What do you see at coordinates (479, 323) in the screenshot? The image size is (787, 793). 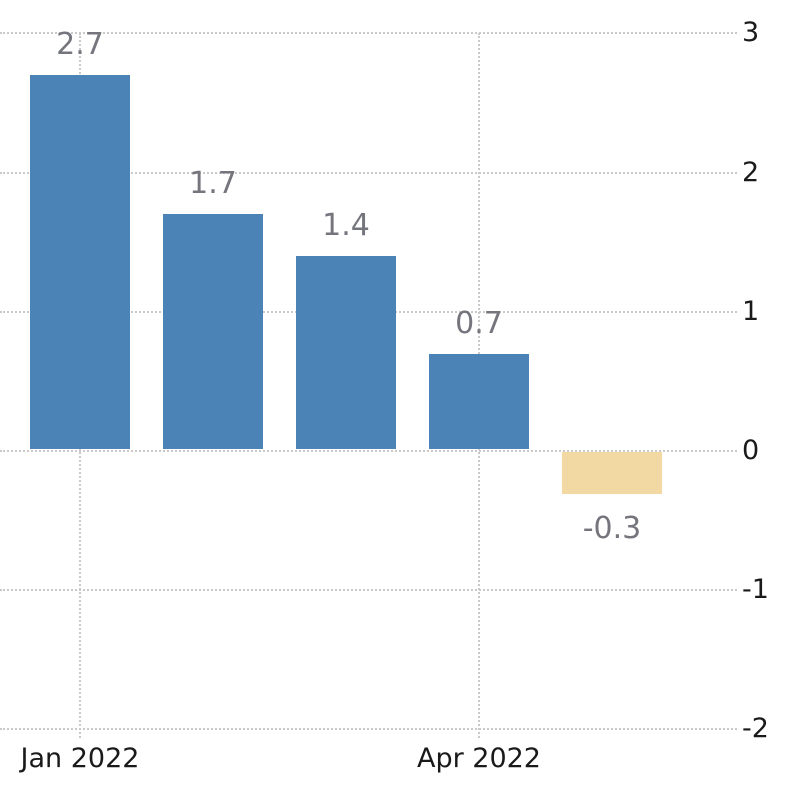 I see `bar-value-label: 0.7` at bounding box center [479, 323].